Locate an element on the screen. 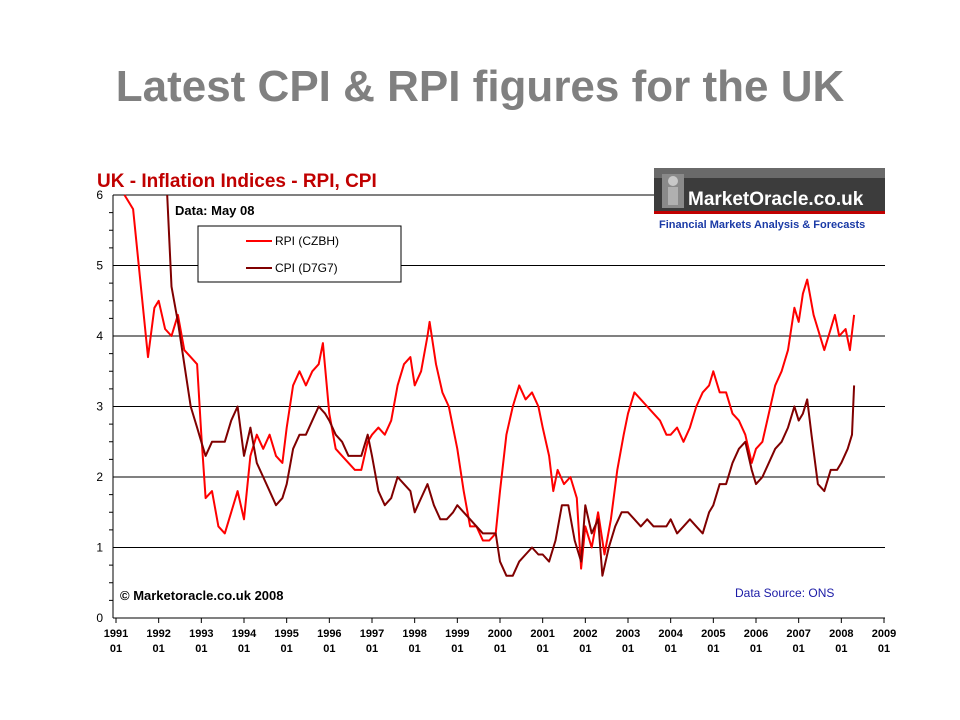  y-tick-labels: 0 1 2 3 4 5 6 is located at coordinates (99, 406).